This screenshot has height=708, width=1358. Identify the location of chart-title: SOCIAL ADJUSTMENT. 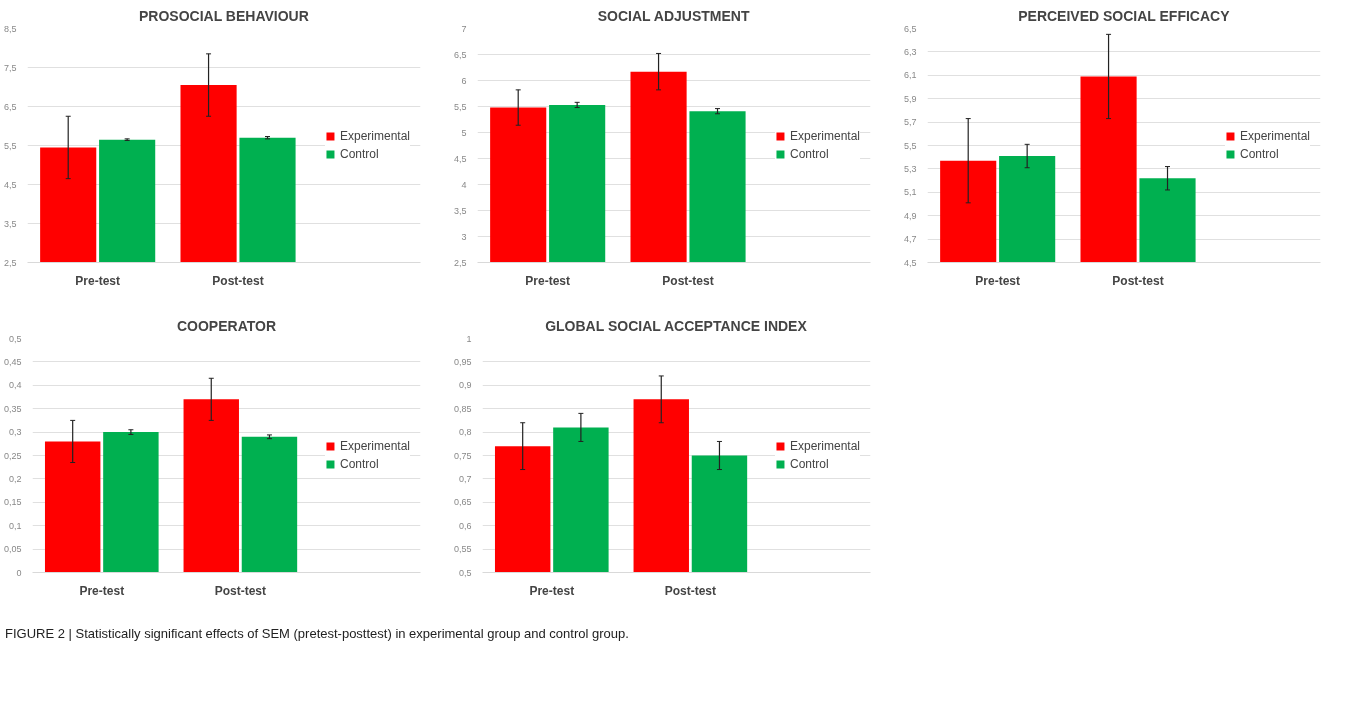
(673, 15).